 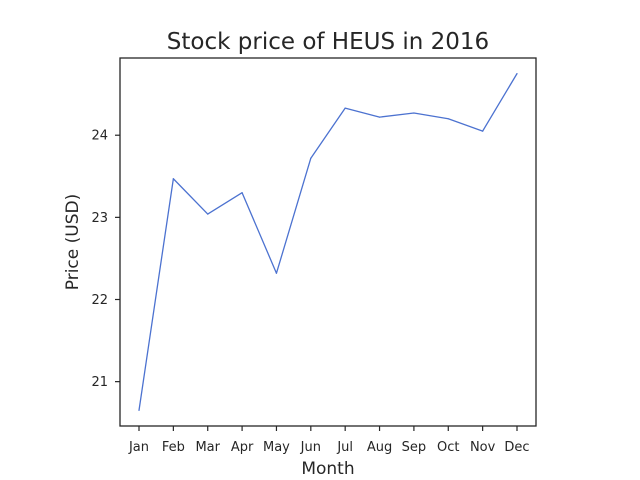 I want to click on y-tick-label: 21, so click(x=99, y=382).